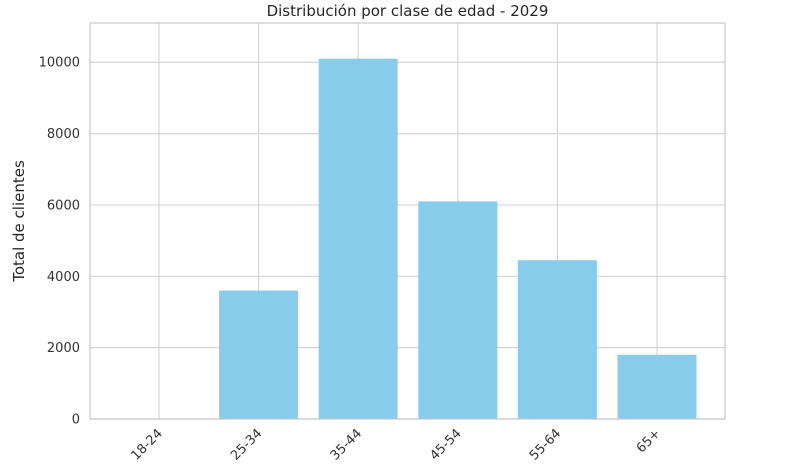 The height and width of the screenshot is (475, 800). Describe the element at coordinates (545, 444) in the screenshot. I see `x-tick-label: 55-64` at that location.